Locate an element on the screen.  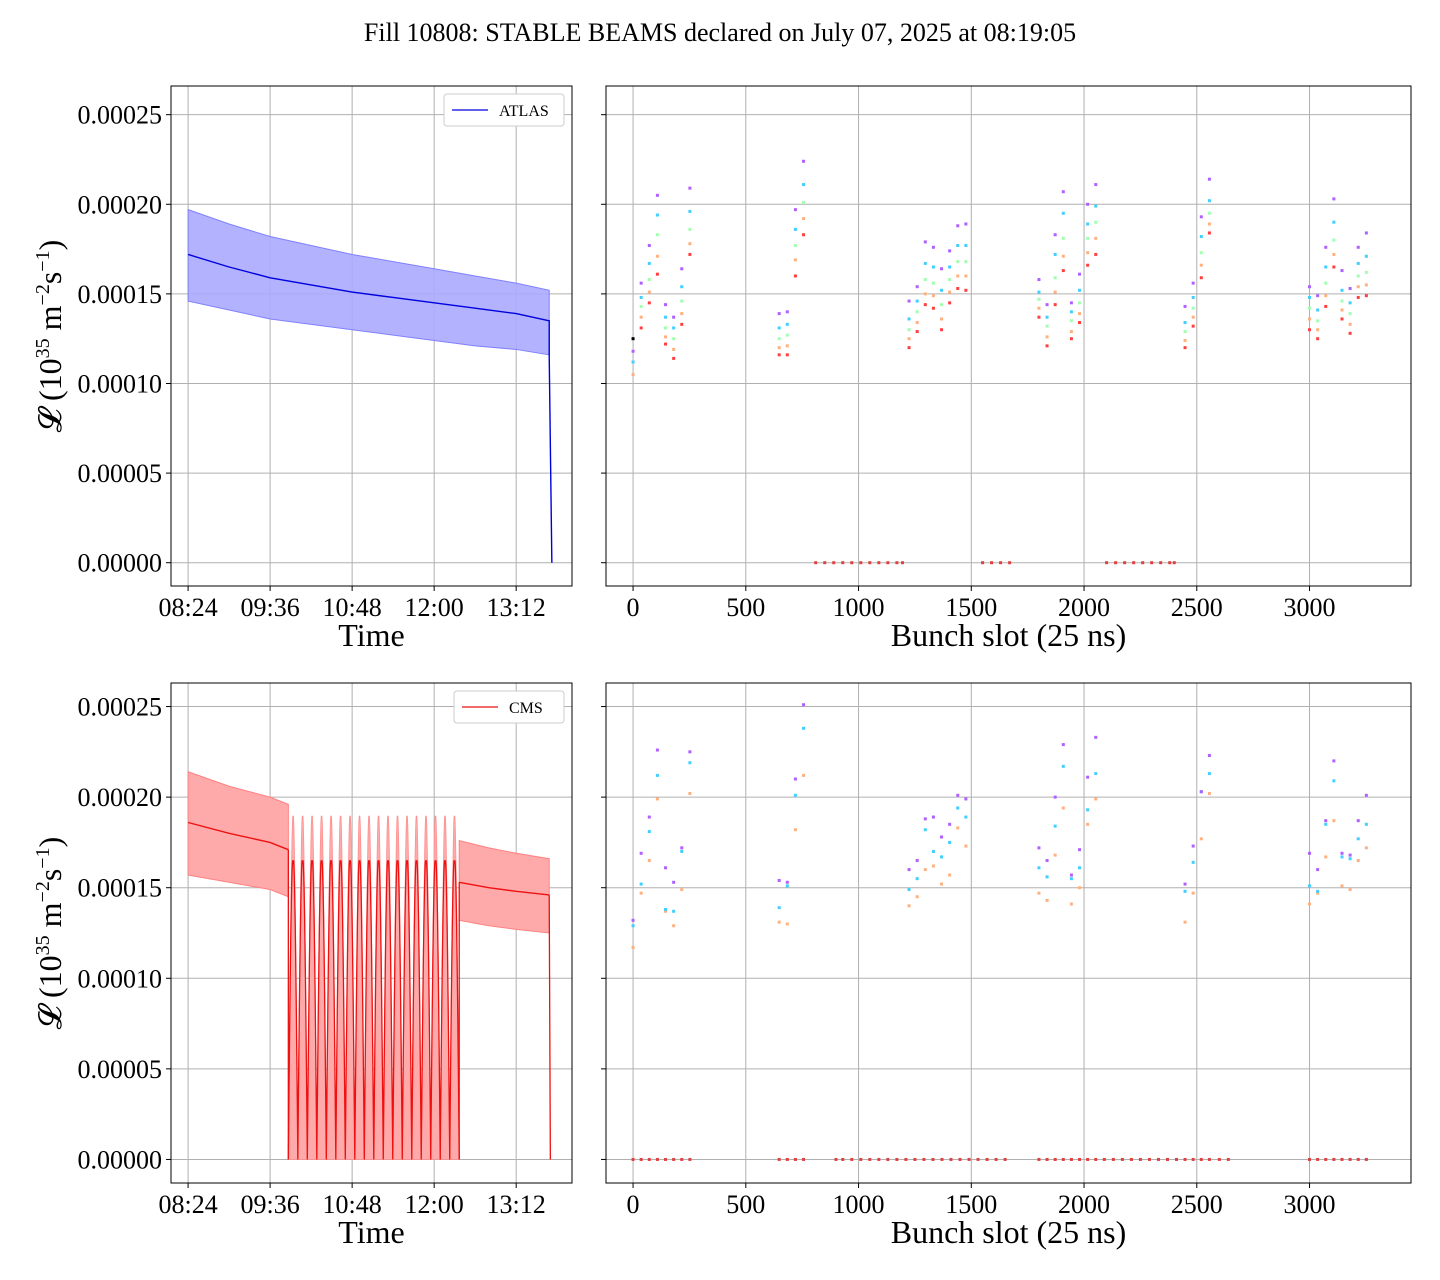
legend-label: CMS is located at coordinates (526, 708).